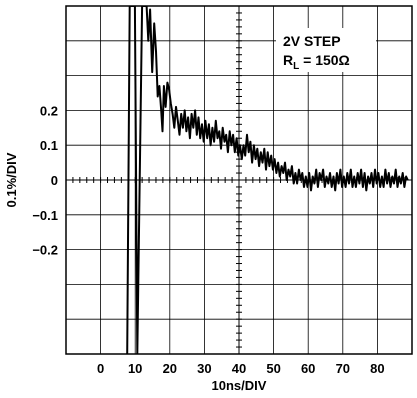  I want to click on x-tick-label: 30, so click(204, 368).